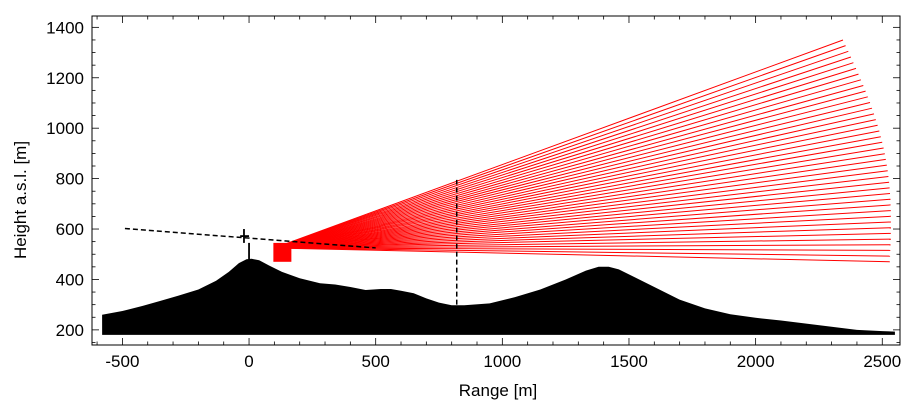  What do you see at coordinates (122, 361) in the screenshot?
I see `x-tick-label: -500` at bounding box center [122, 361].